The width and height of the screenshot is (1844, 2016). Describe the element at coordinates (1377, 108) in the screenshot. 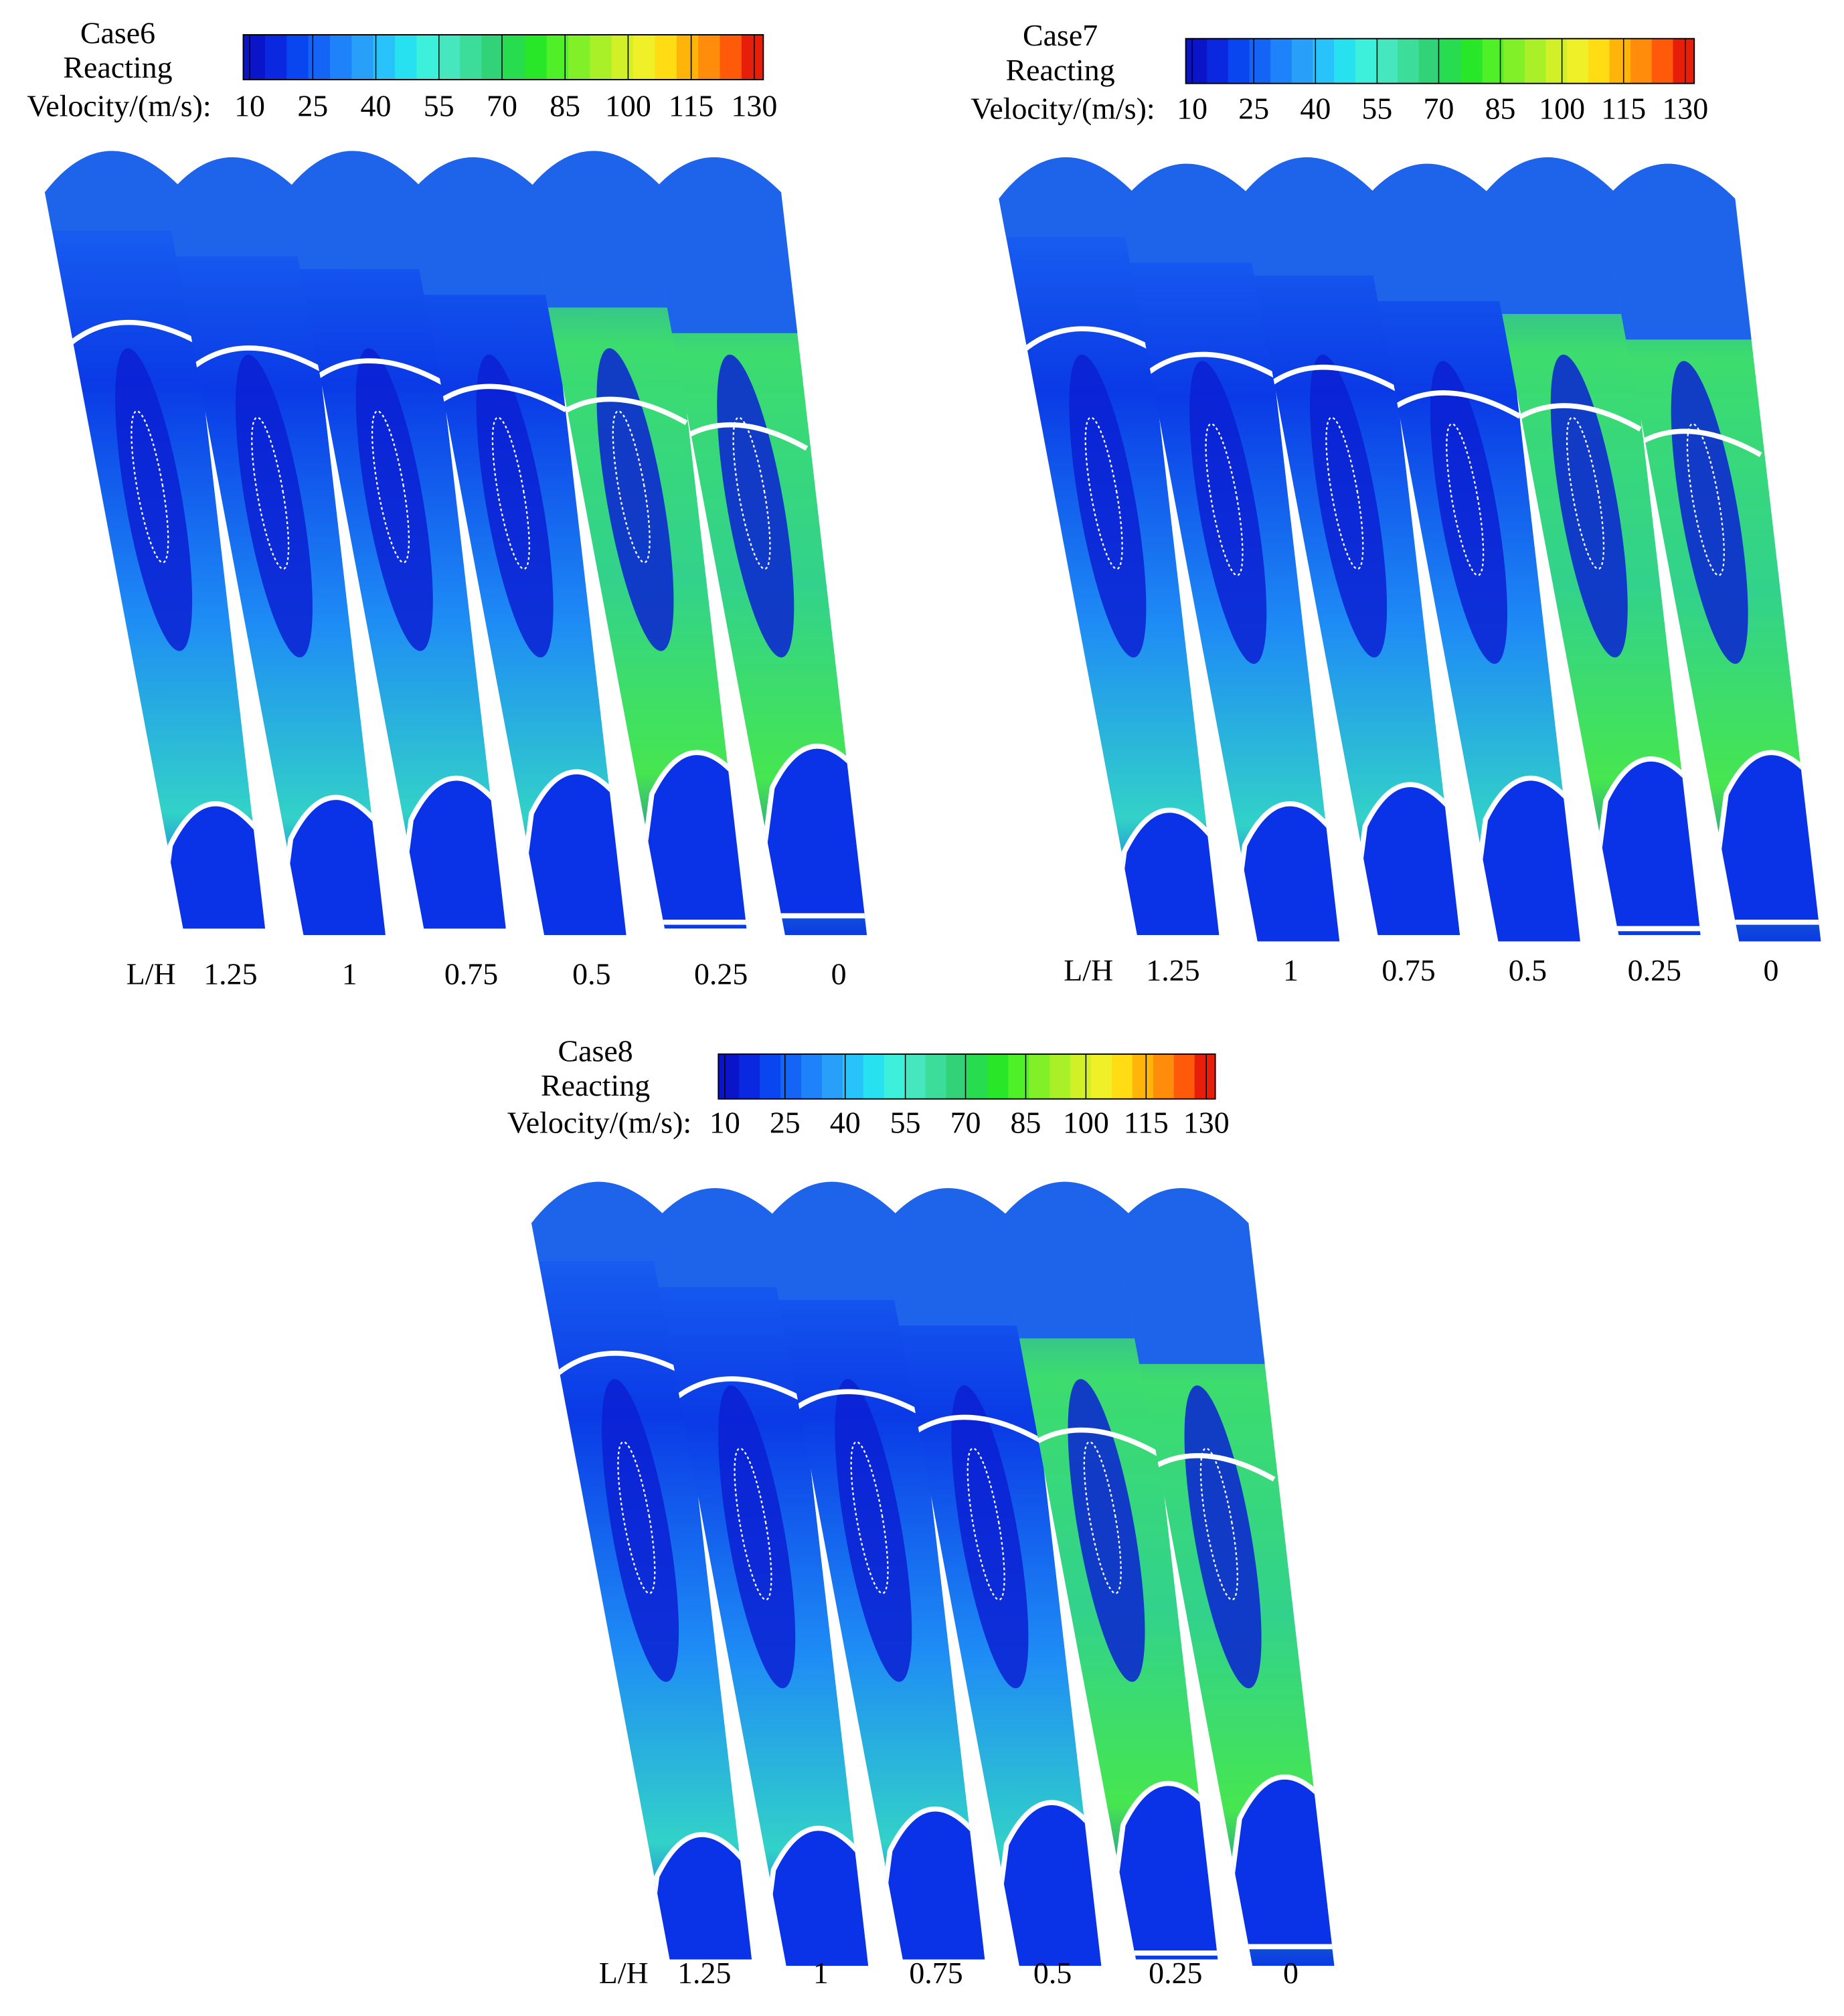

I see `colorbar-tick-label: 55` at that location.